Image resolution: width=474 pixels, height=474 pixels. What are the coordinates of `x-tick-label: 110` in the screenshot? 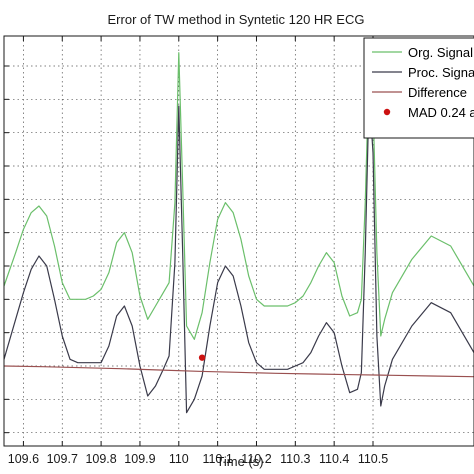 It's located at (179, 459).